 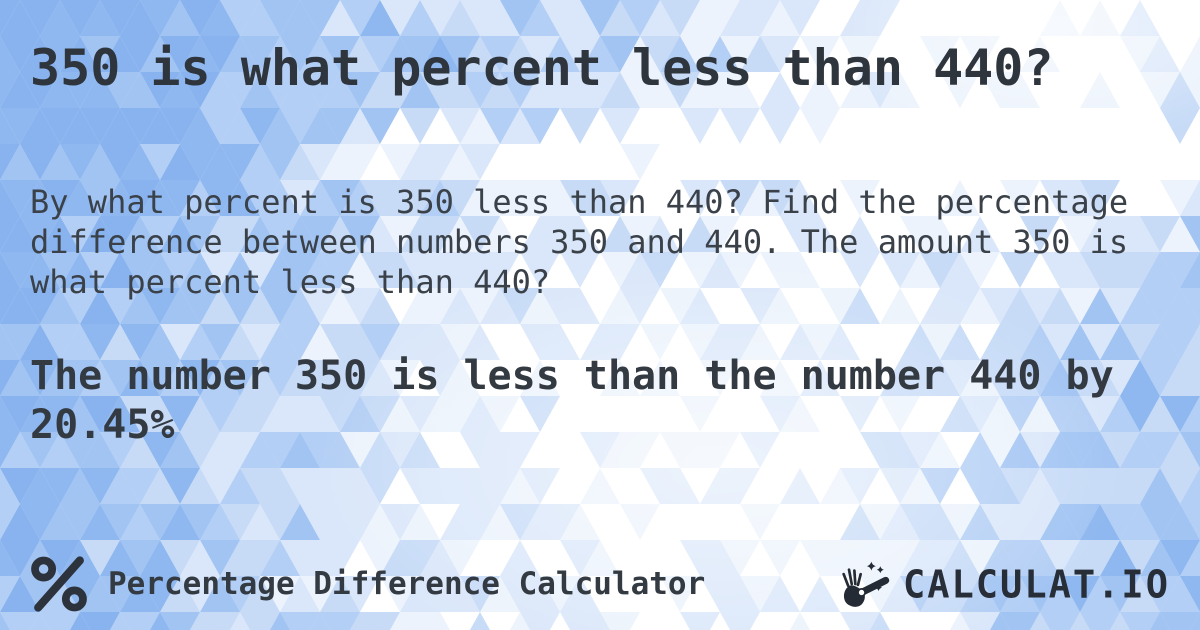 What do you see at coordinates (1036, 584) in the screenshot?
I see `brand-name-label: CALCULAT.IO` at bounding box center [1036, 584].